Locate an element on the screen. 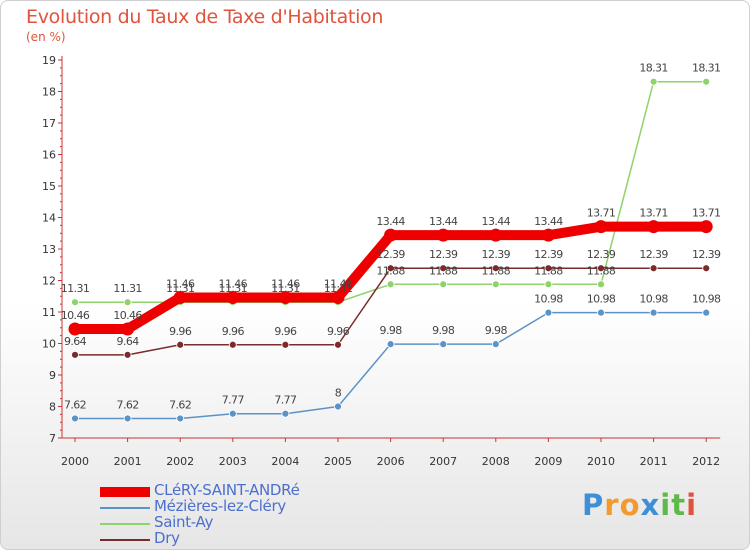 The width and height of the screenshot is (750, 550). y-tick-label: 8 is located at coordinates (52, 407).